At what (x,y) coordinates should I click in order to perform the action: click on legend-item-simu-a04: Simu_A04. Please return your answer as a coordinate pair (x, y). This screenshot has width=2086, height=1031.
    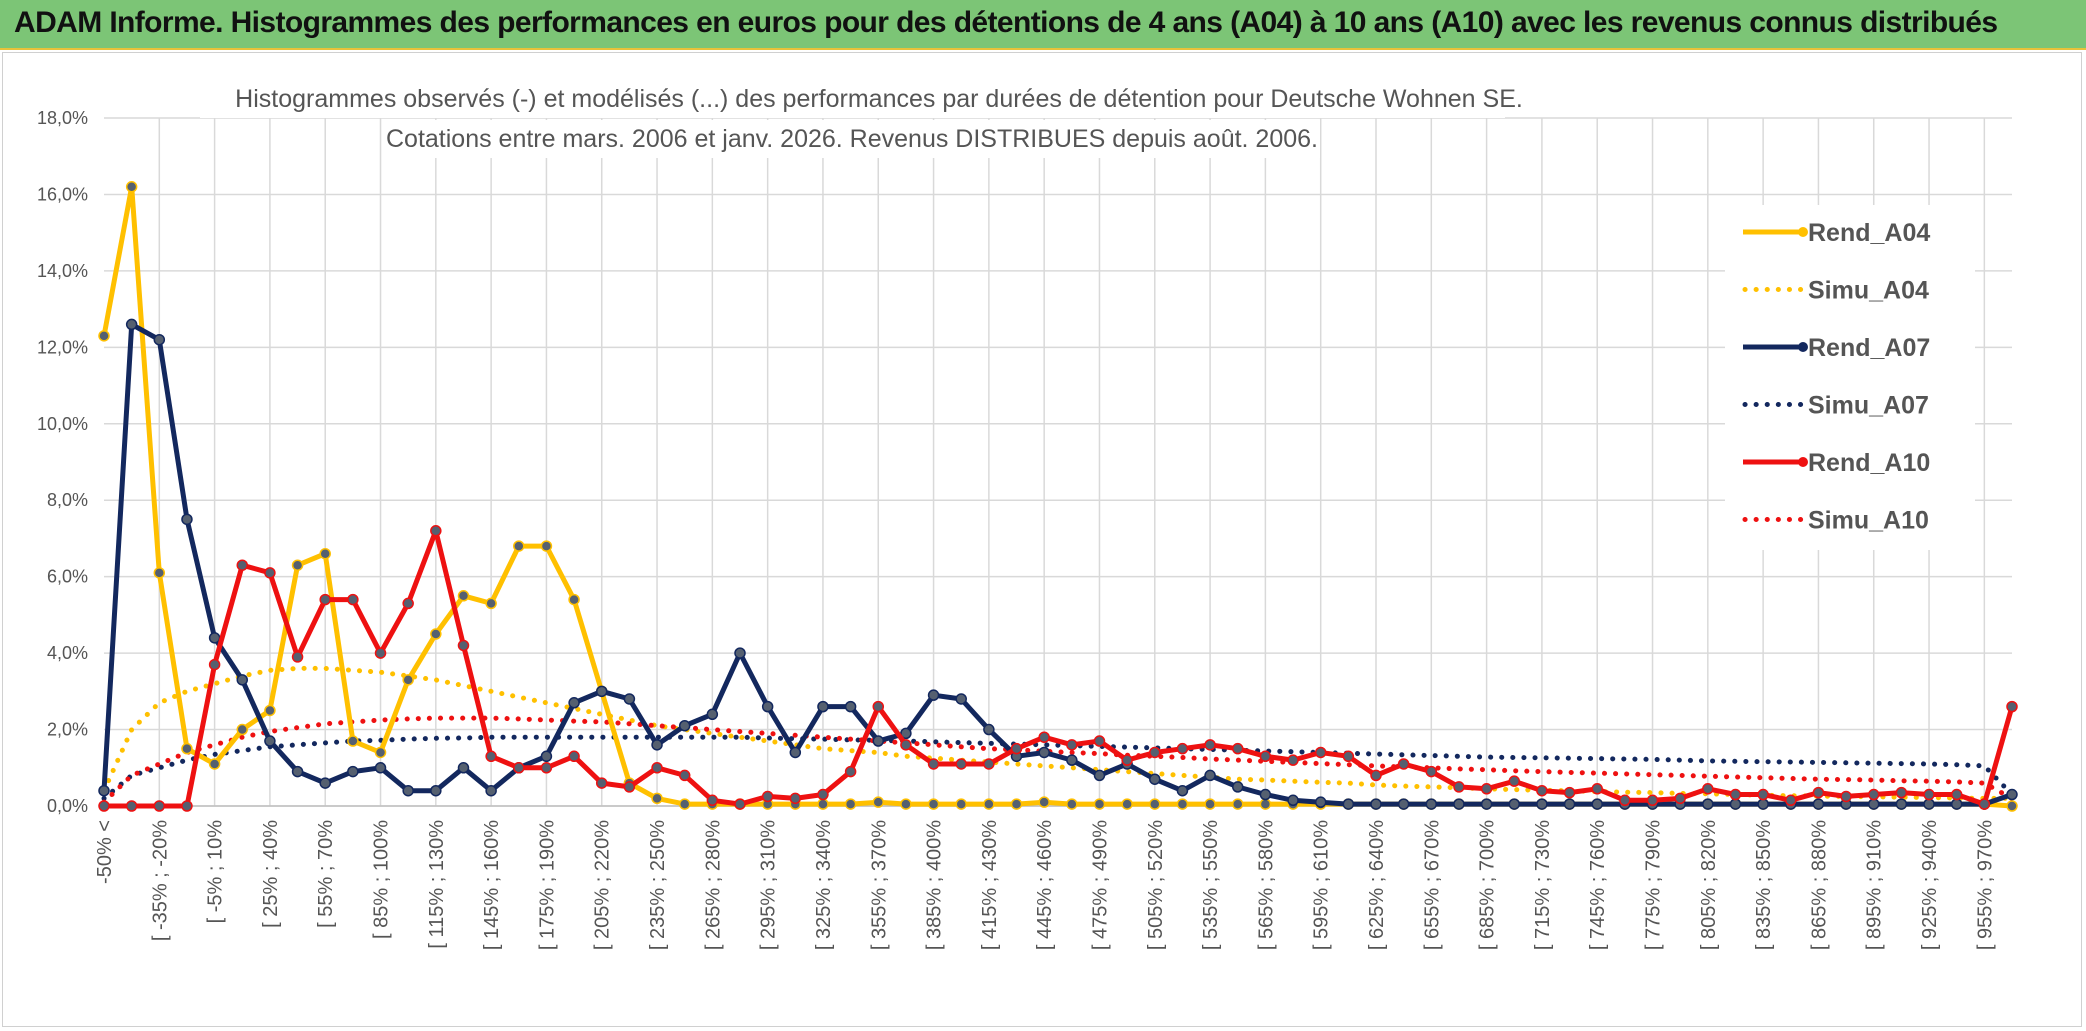
    Looking at the image, I should click on (1835, 291).